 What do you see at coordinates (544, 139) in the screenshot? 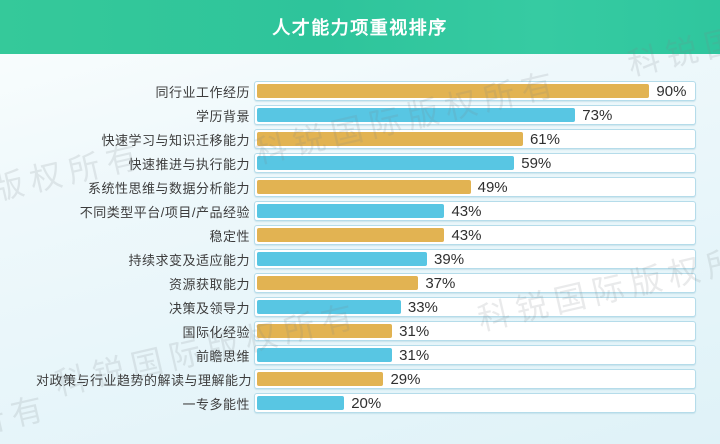
I see `bar-value-label: 61%` at bounding box center [544, 139].